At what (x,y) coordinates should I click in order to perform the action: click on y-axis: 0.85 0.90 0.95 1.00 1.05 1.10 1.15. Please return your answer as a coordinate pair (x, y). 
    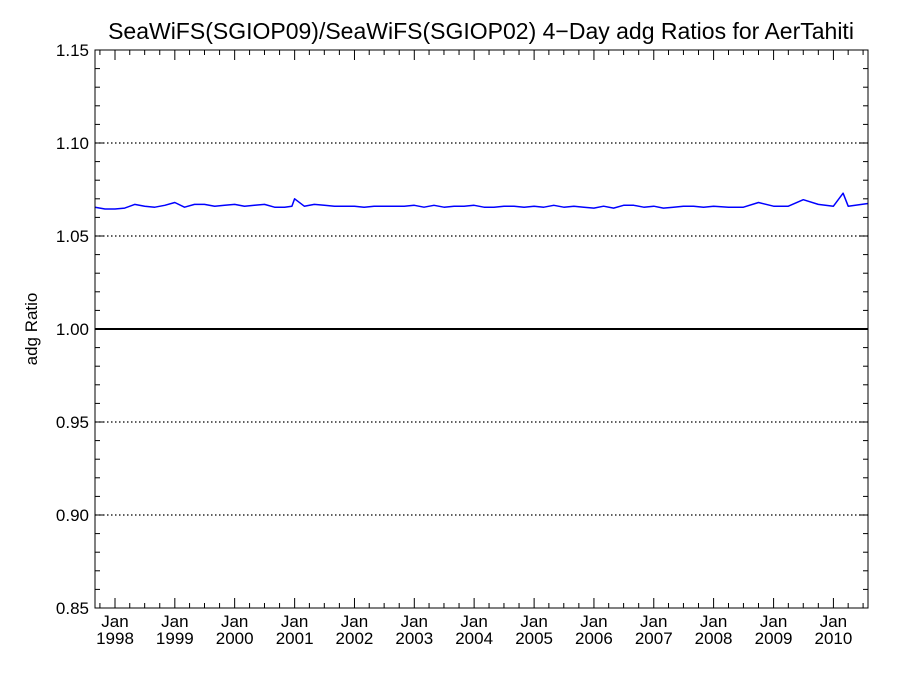
    Looking at the image, I should click on (72, 329).